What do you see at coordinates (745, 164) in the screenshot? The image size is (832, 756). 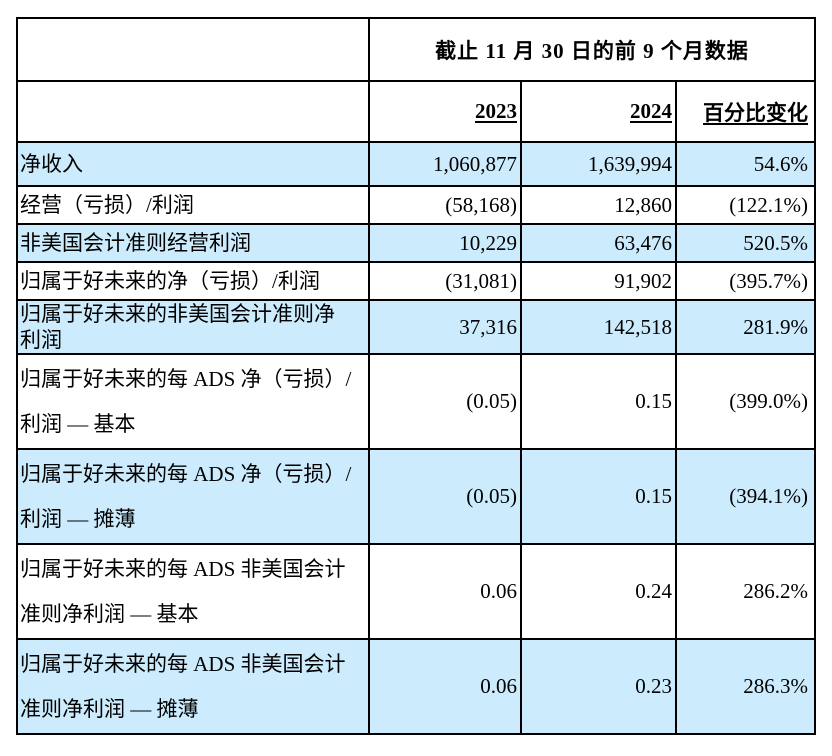 I see `value-pct-change: 54.6%` at bounding box center [745, 164].